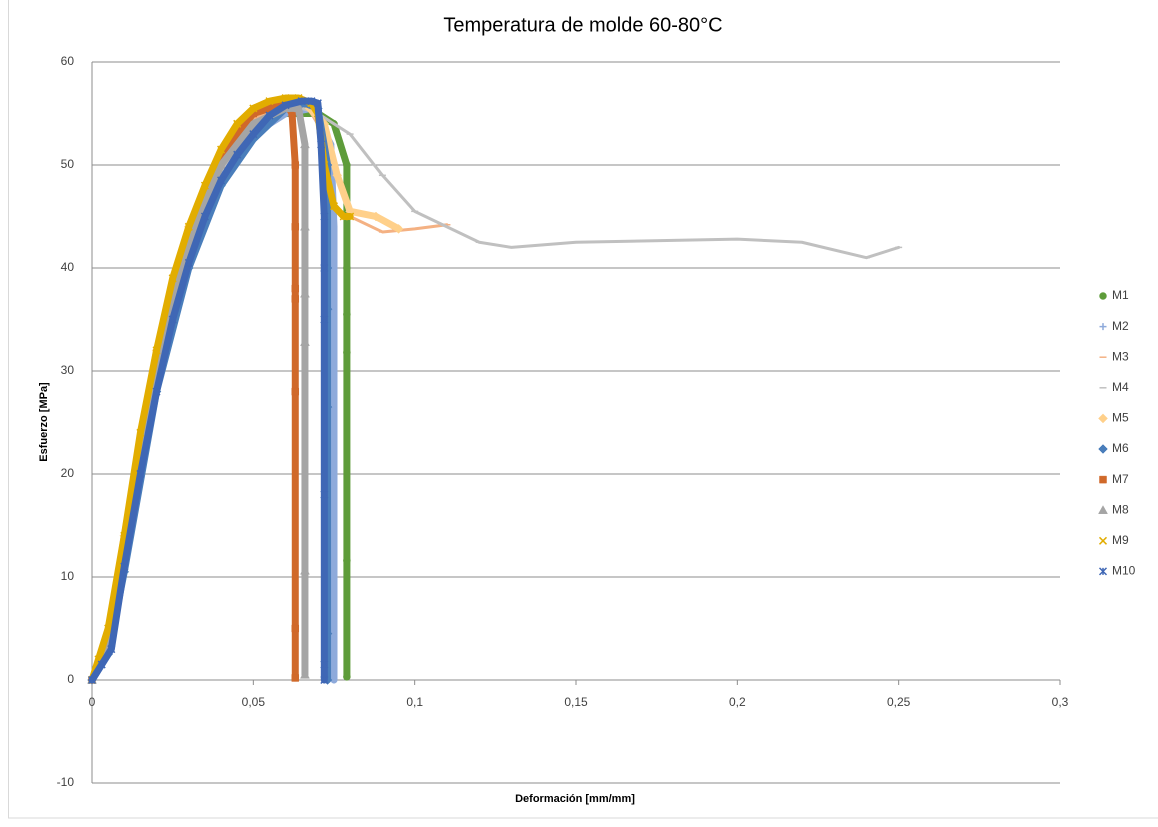 The height and width of the screenshot is (827, 1158). What do you see at coordinates (582, 25) in the screenshot?
I see `chart-title: Temperatura de molde 60-80°C` at bounding box center [582, 25].